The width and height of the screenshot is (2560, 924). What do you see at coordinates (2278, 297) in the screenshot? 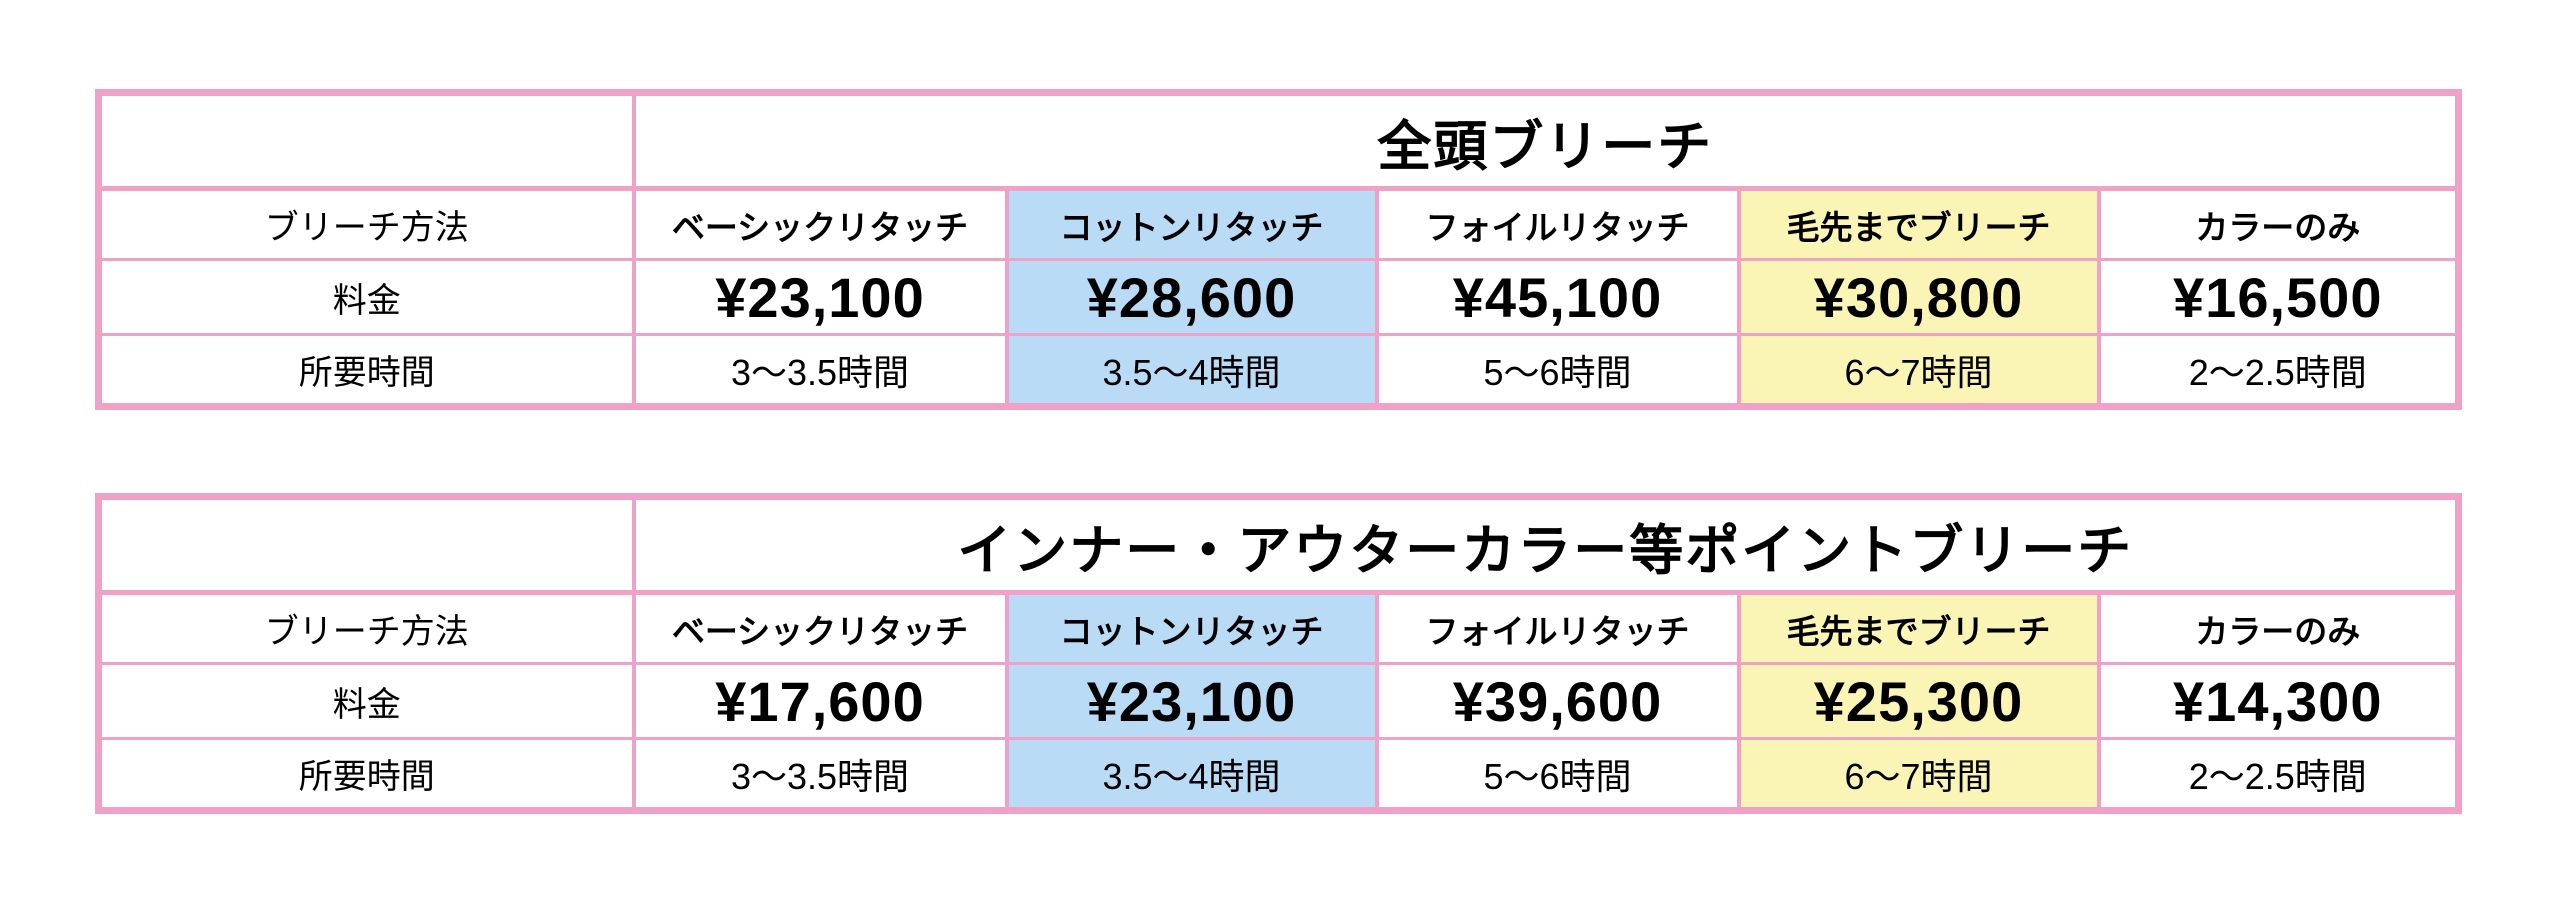
I see `price-cell: ¥16,500` at bounding box center [2278, 297].